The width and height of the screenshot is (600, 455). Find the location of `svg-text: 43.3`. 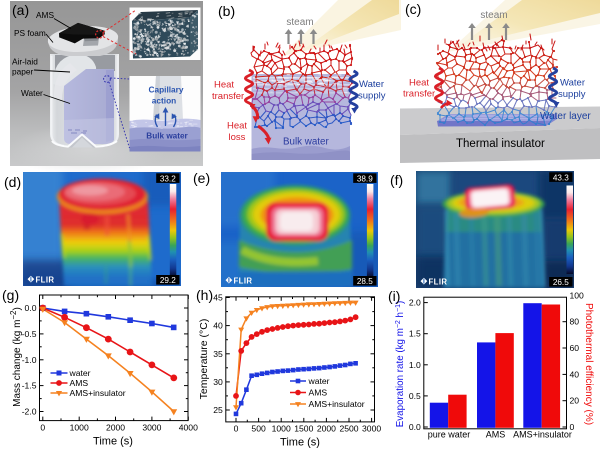

svg-text: 43.3 is located at coordinates (561, 177).